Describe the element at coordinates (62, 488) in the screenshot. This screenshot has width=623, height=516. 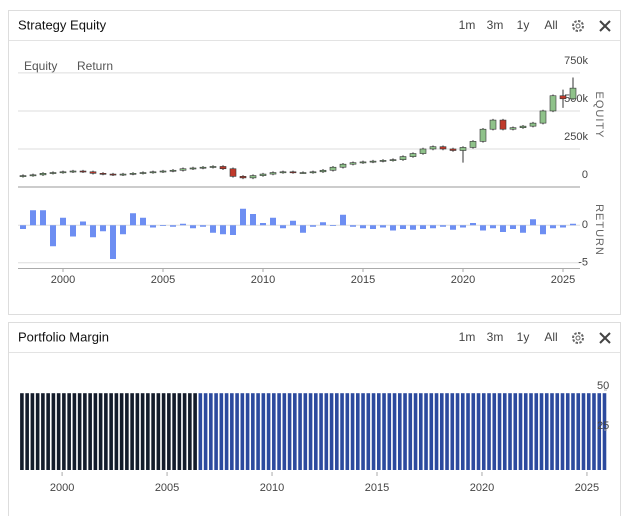
I see `x-tick-label: 2000` at that location.